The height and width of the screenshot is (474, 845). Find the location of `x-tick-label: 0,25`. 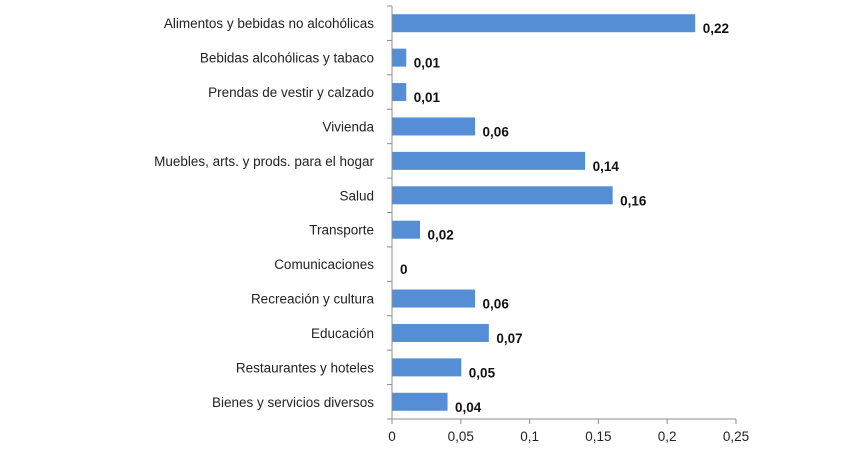

x-tick-label: 0,25 is located at coordinates (736, 436).